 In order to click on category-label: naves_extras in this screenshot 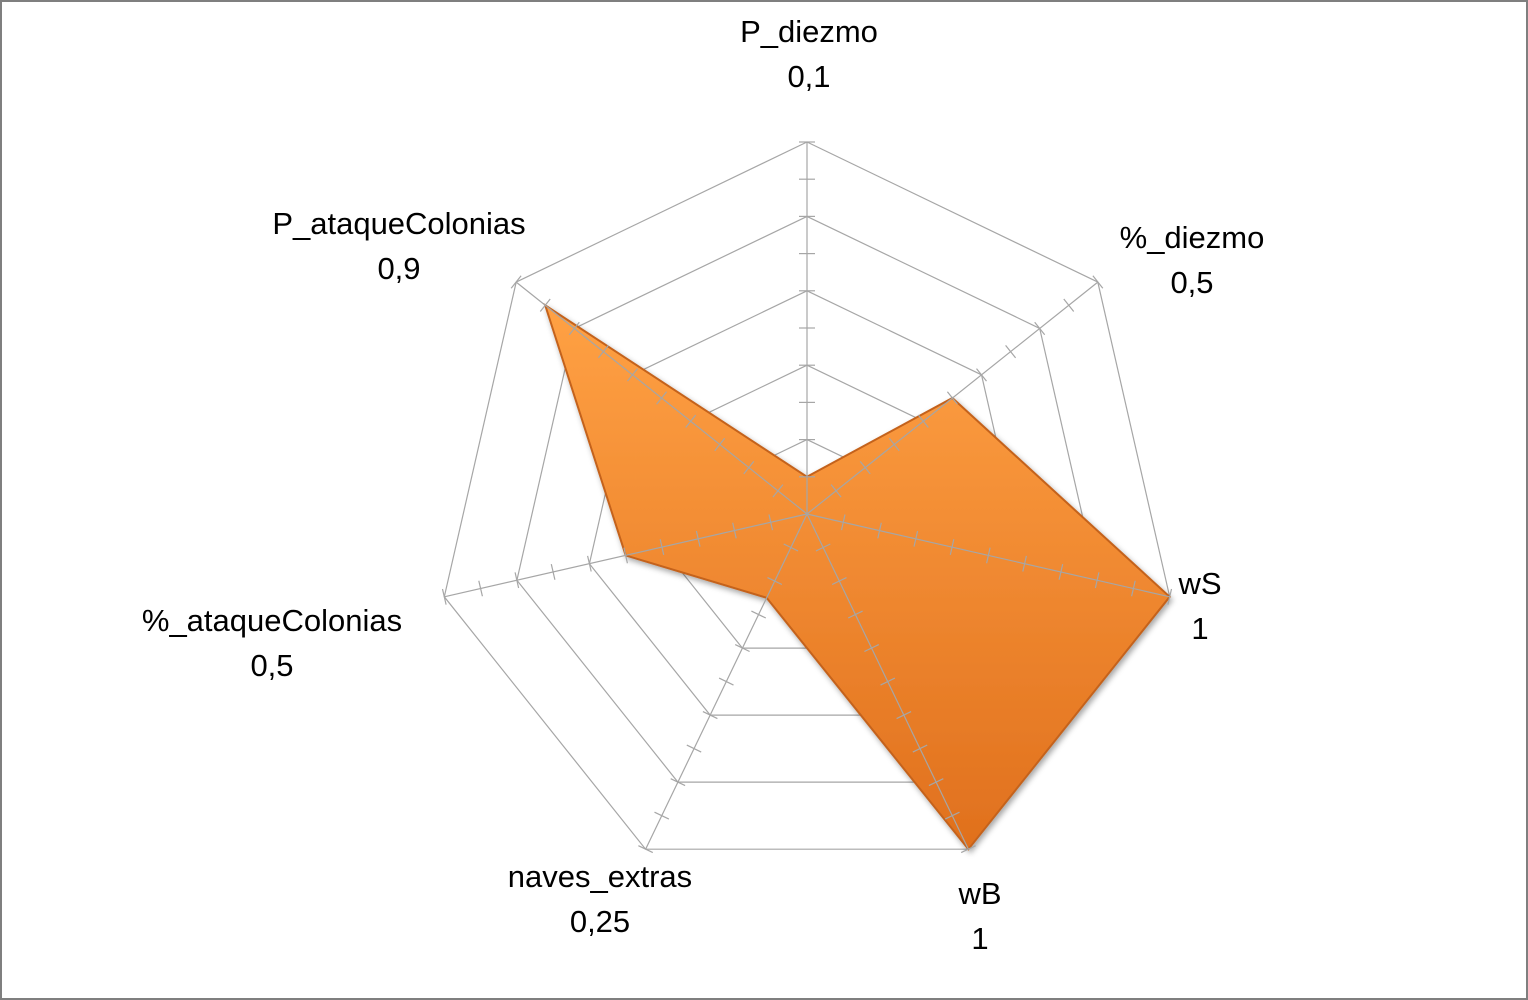, I will do `click(600, 876)`.